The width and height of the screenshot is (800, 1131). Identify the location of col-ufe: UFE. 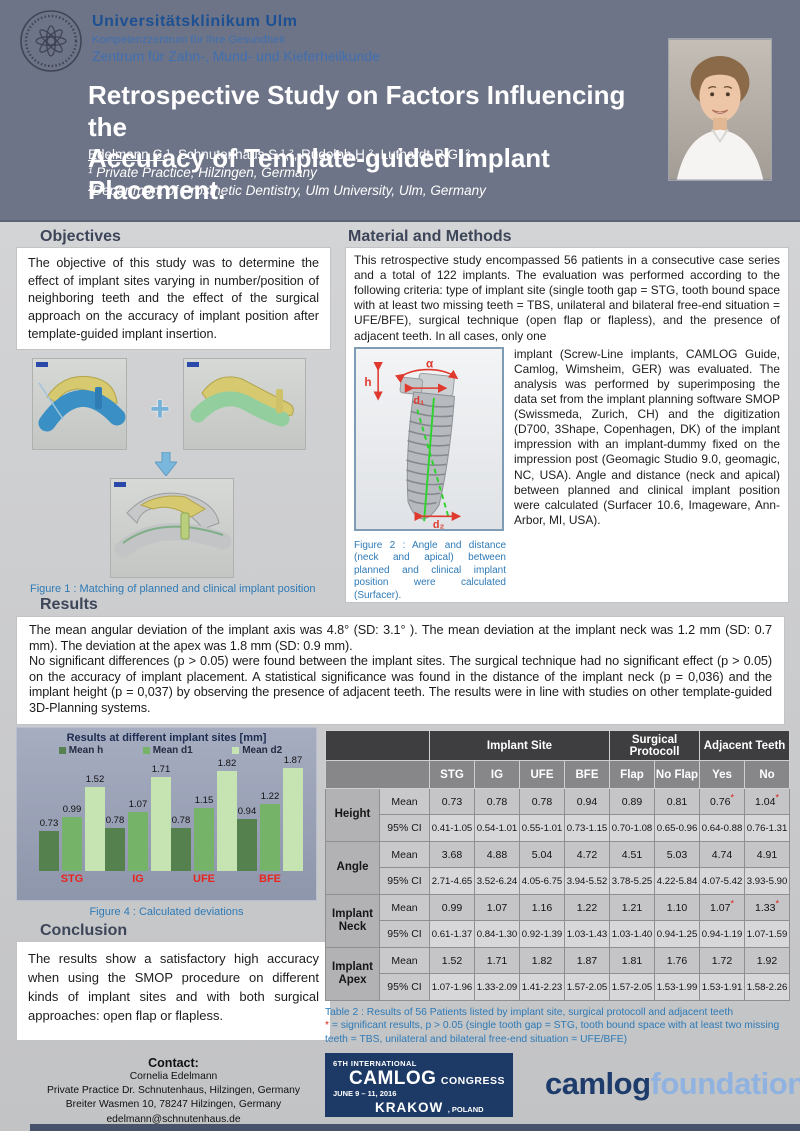
(542, 774).